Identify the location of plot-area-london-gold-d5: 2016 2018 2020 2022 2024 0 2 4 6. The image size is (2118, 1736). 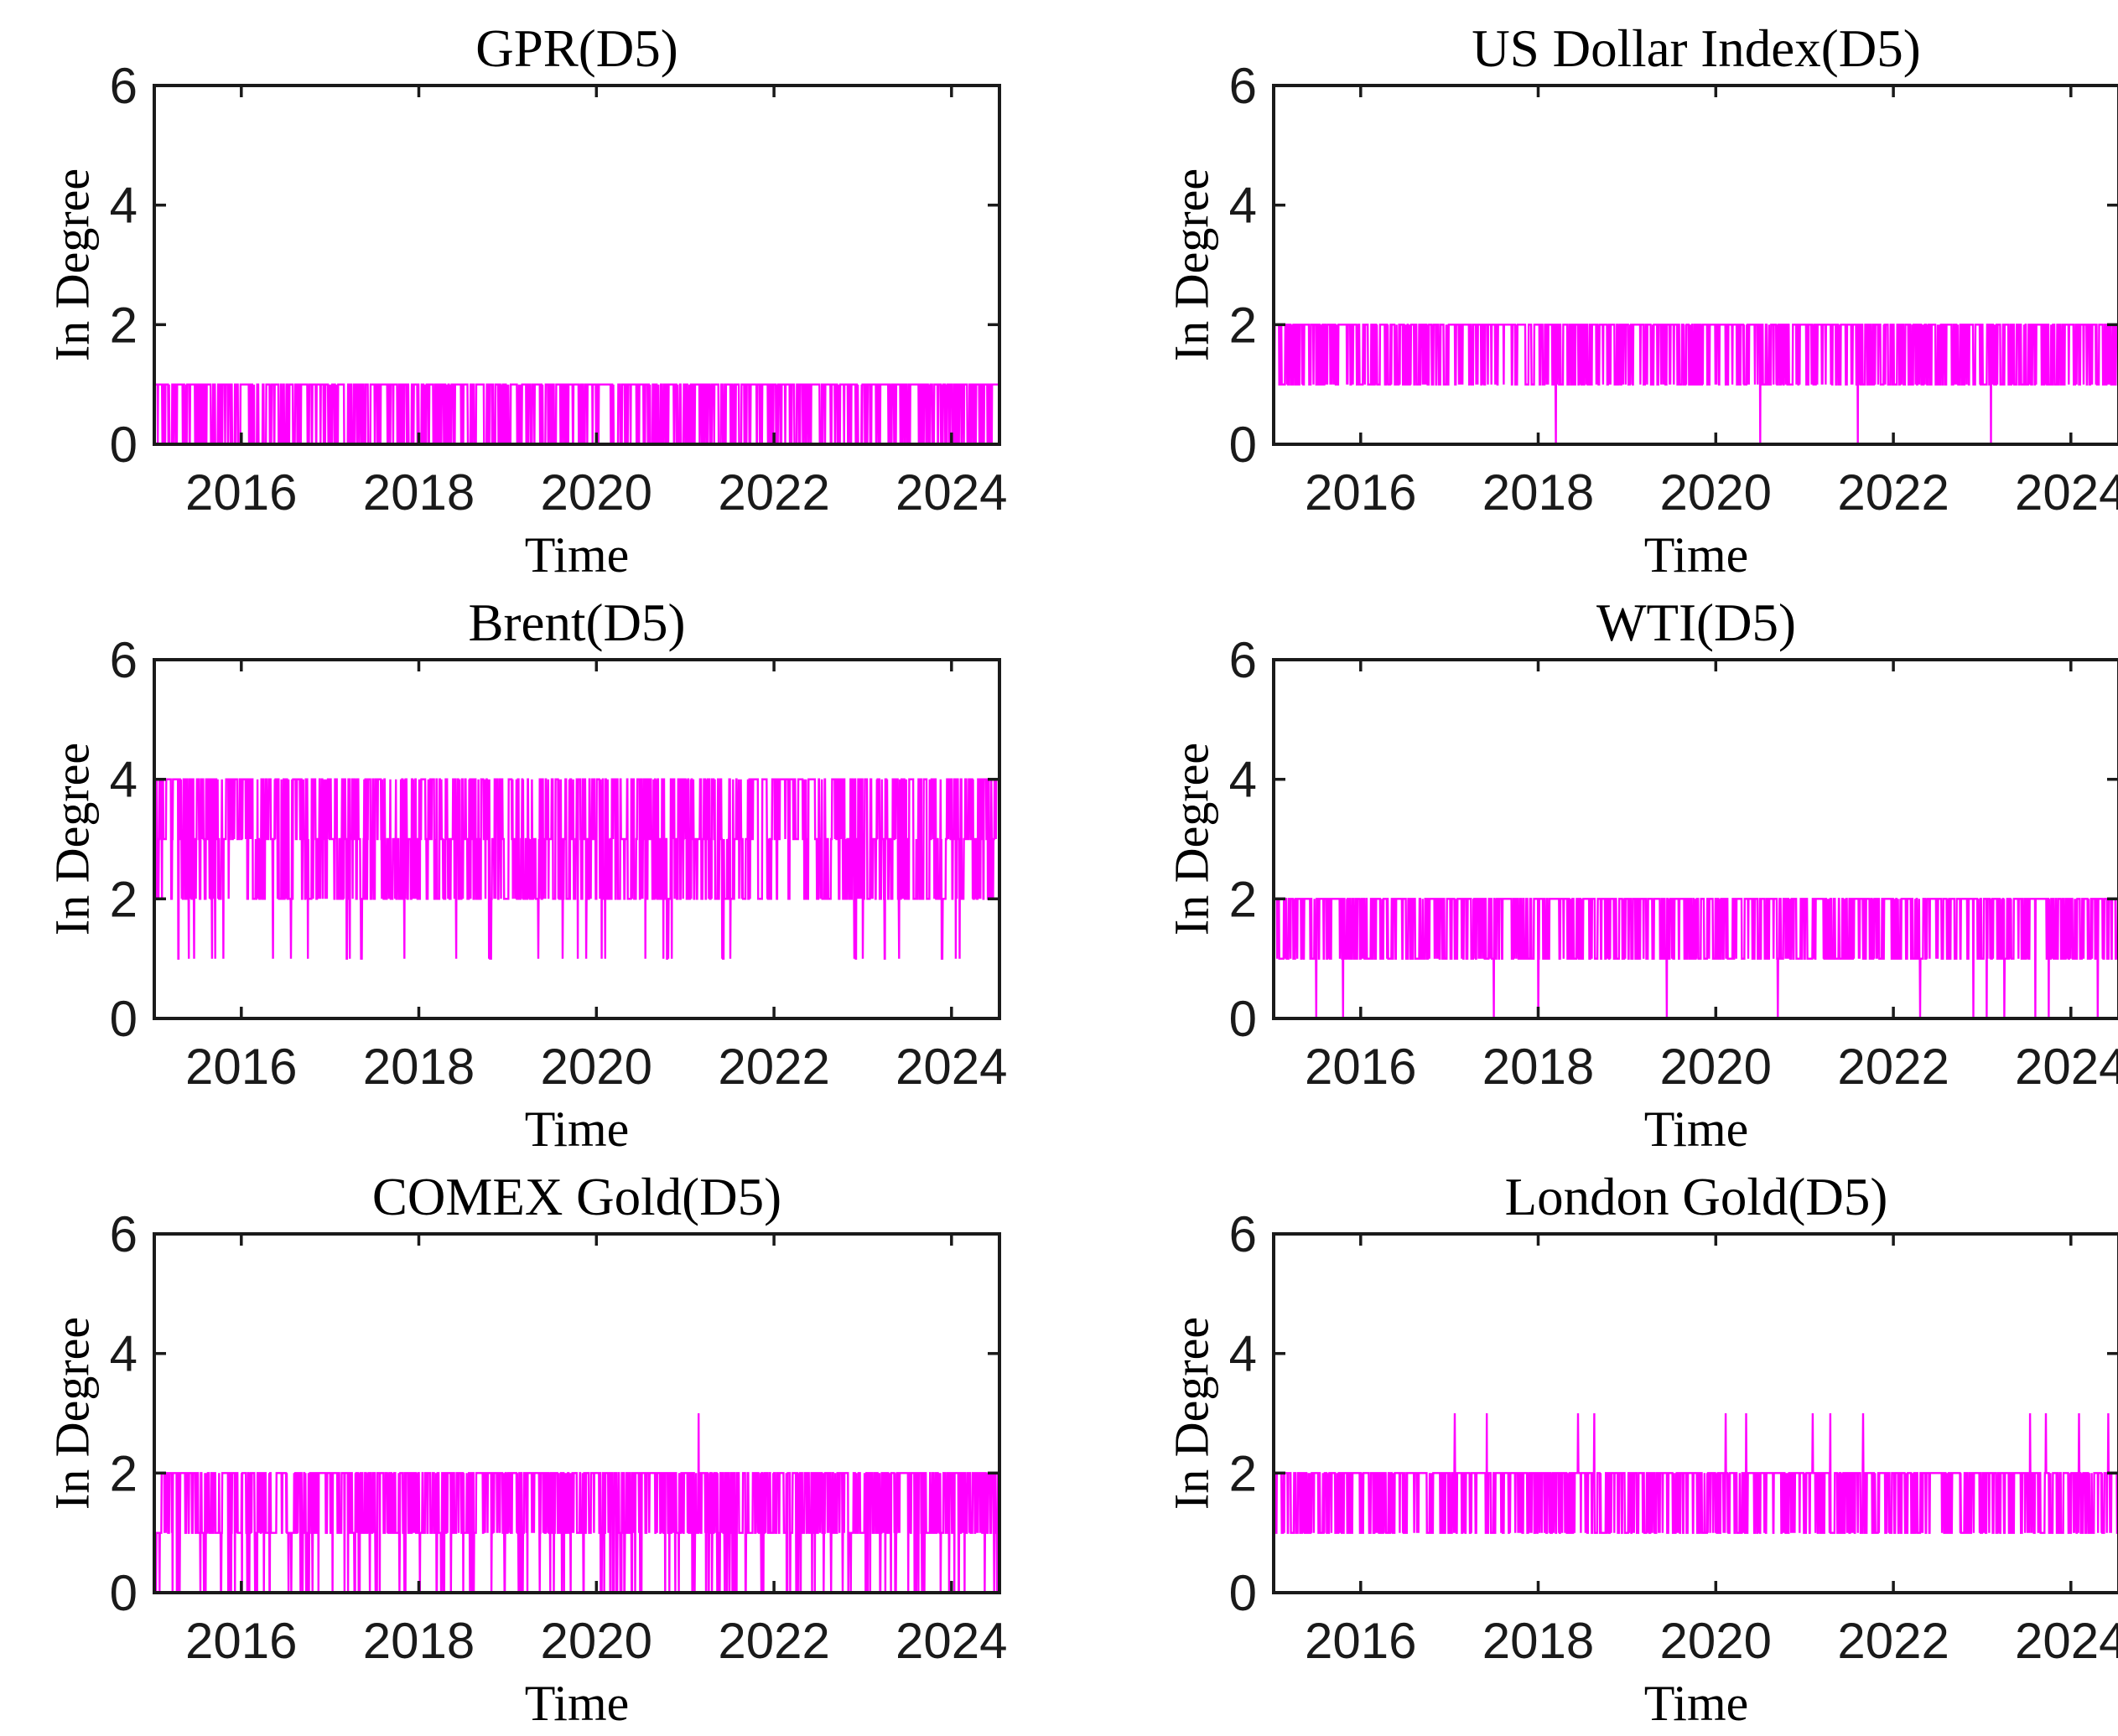
(1673, 1438).